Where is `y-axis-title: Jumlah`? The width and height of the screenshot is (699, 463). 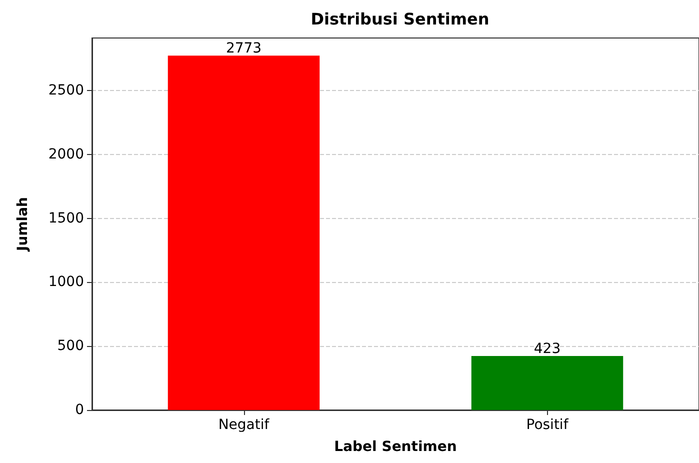
y-axis-title: Jumlah is located at coordinates (23, 224).